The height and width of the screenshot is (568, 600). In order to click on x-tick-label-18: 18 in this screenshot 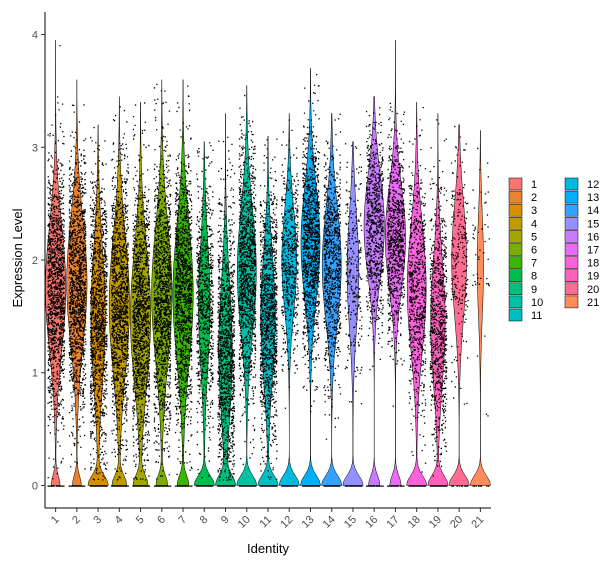, I will do `click(414, 522)`.